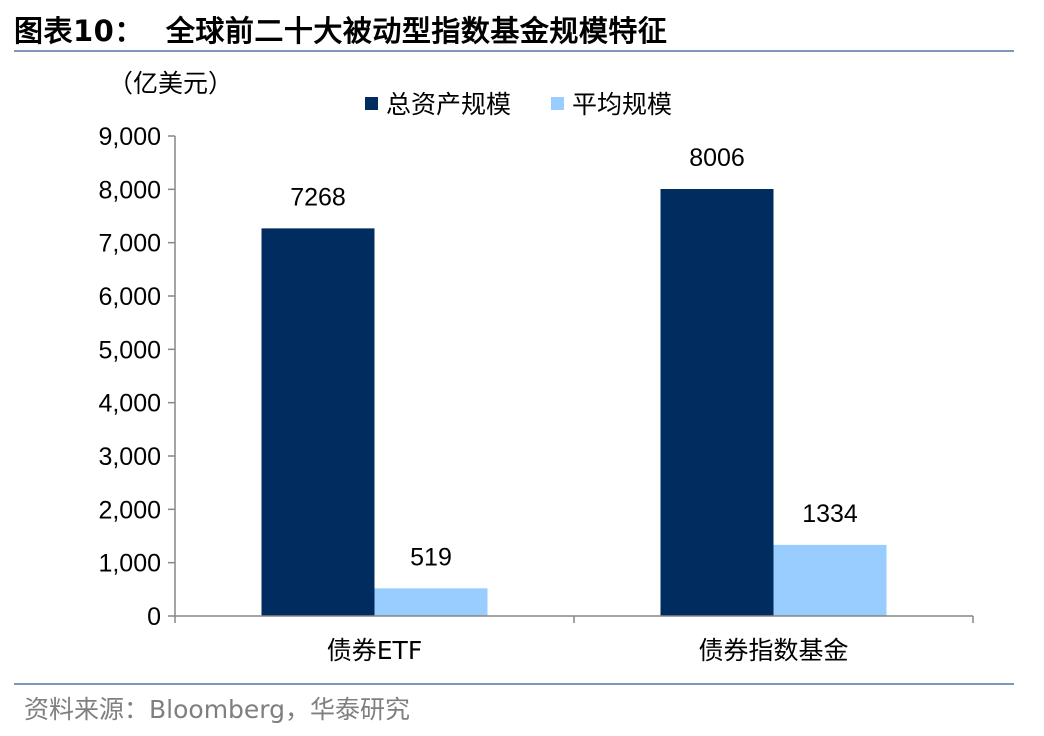  Describe the element at coordinates (830, 514) in the screenshot. I see `data-label-series-1-cat-1: 1334` at that location.